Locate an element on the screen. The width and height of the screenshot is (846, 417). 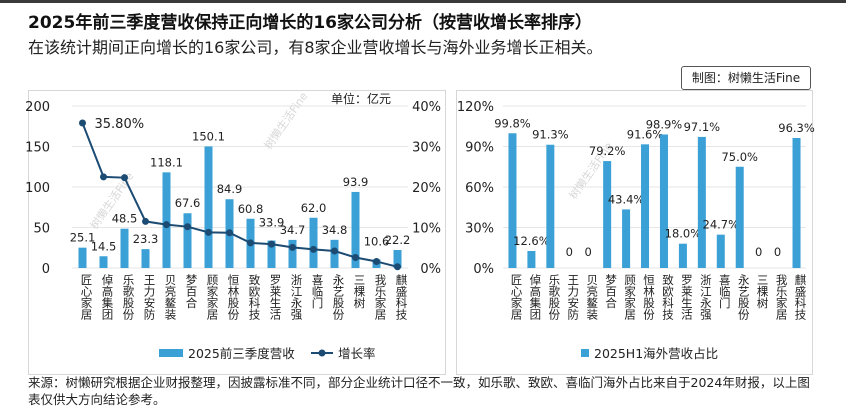
right-chart-y-tick: 30% is located at coordinates (479, 229).